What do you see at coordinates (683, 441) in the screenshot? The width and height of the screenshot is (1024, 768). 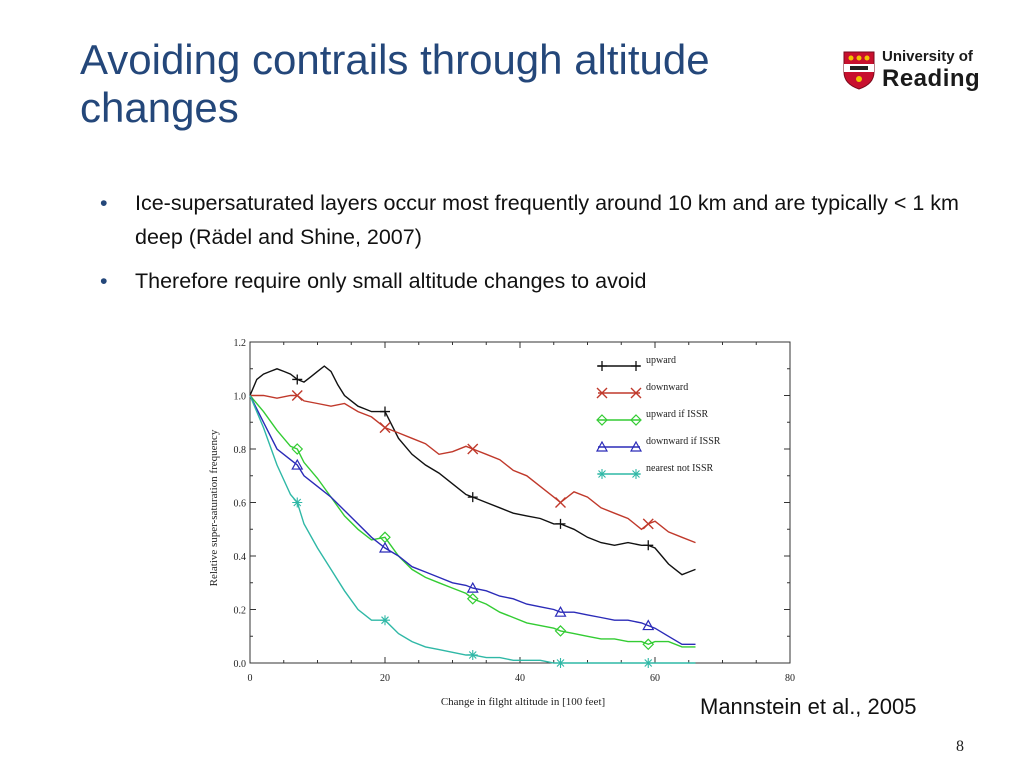 I see `legend-label: downward if ISSR` at bounding box center [683, 441].